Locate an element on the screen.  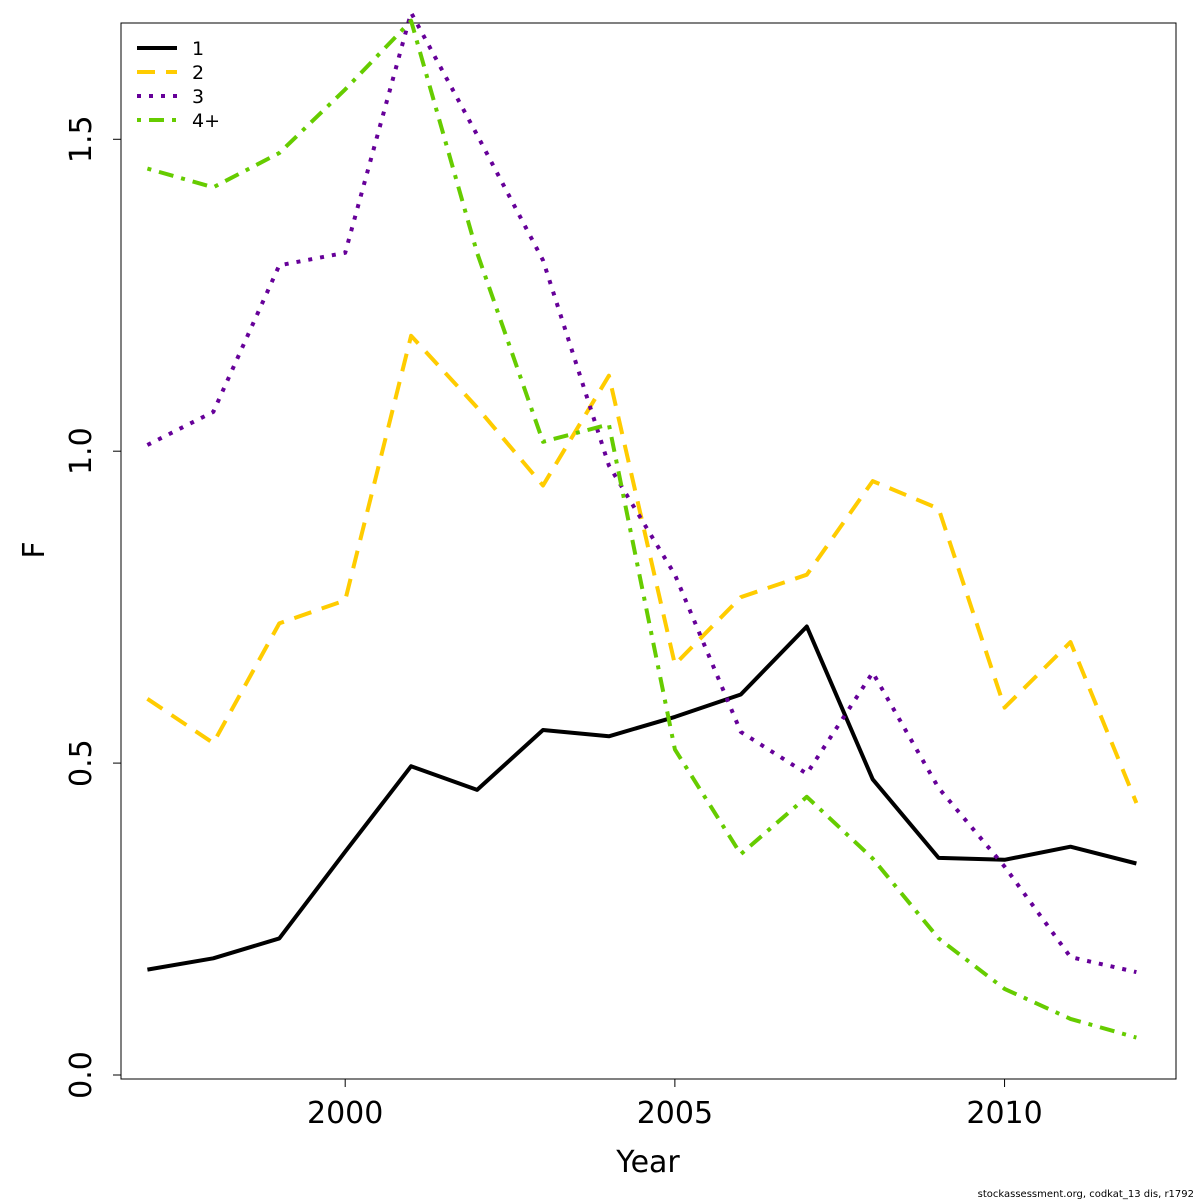
x-tick-label: 2000 is located at coordinates (345, 1113).